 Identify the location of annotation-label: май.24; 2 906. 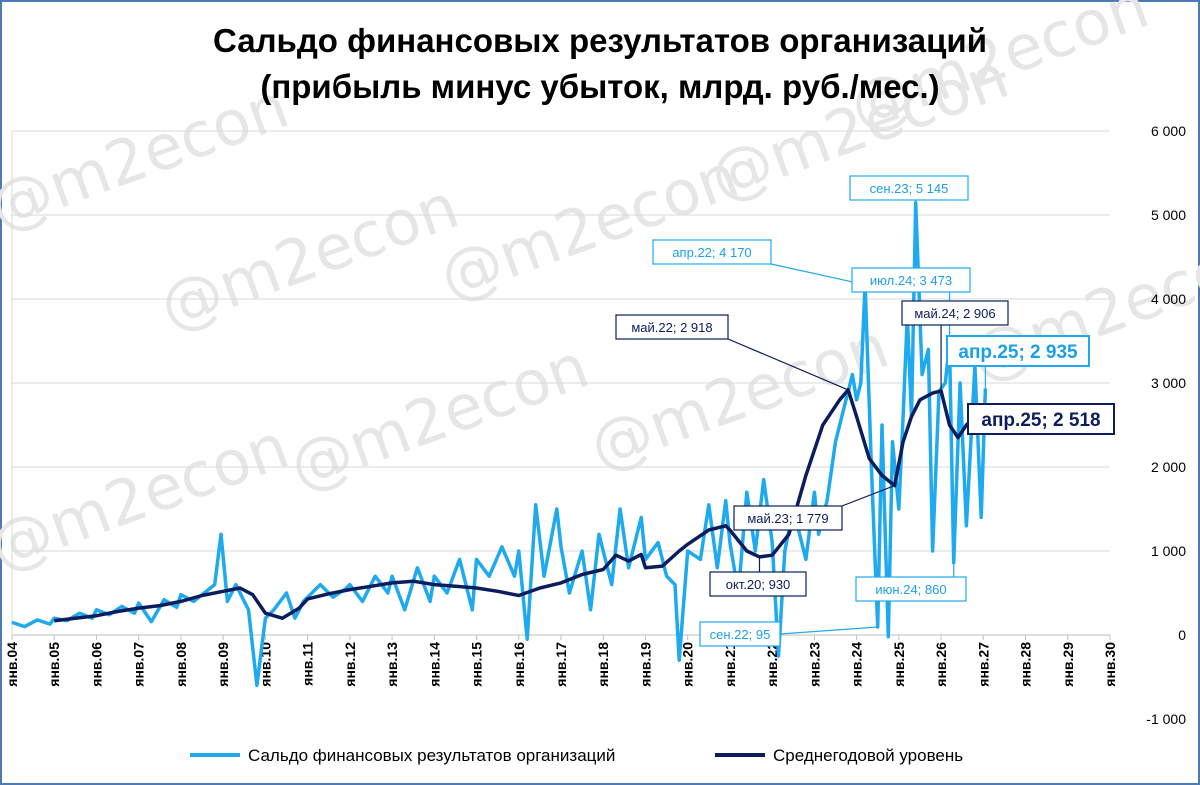
(954, 313).